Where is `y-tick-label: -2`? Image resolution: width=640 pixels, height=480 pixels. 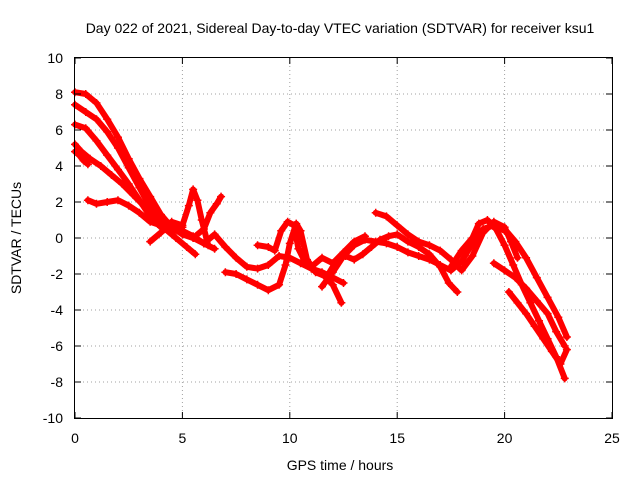
y-tick-label: -2 is located at coordinates (57, 274).